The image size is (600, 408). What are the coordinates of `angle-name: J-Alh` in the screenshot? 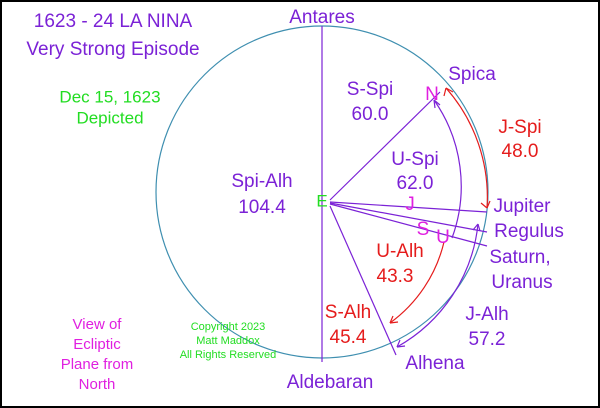 It's located at (486, 314).